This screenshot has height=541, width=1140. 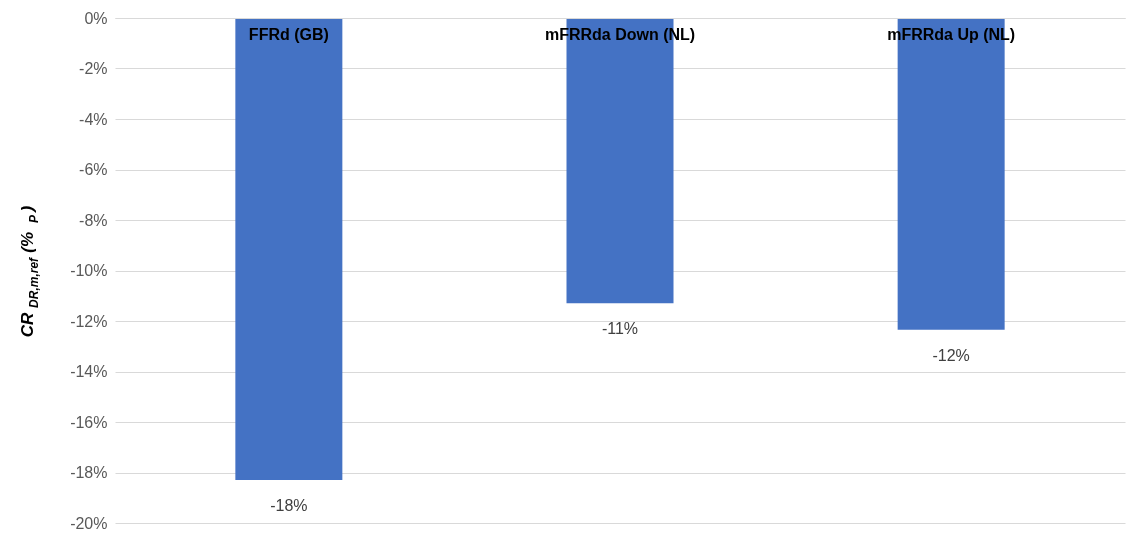 What do you see at coordinates (93, 68) in the screenshot?
I see `y-tick-label: -2%` at bounding box center [93, 68].